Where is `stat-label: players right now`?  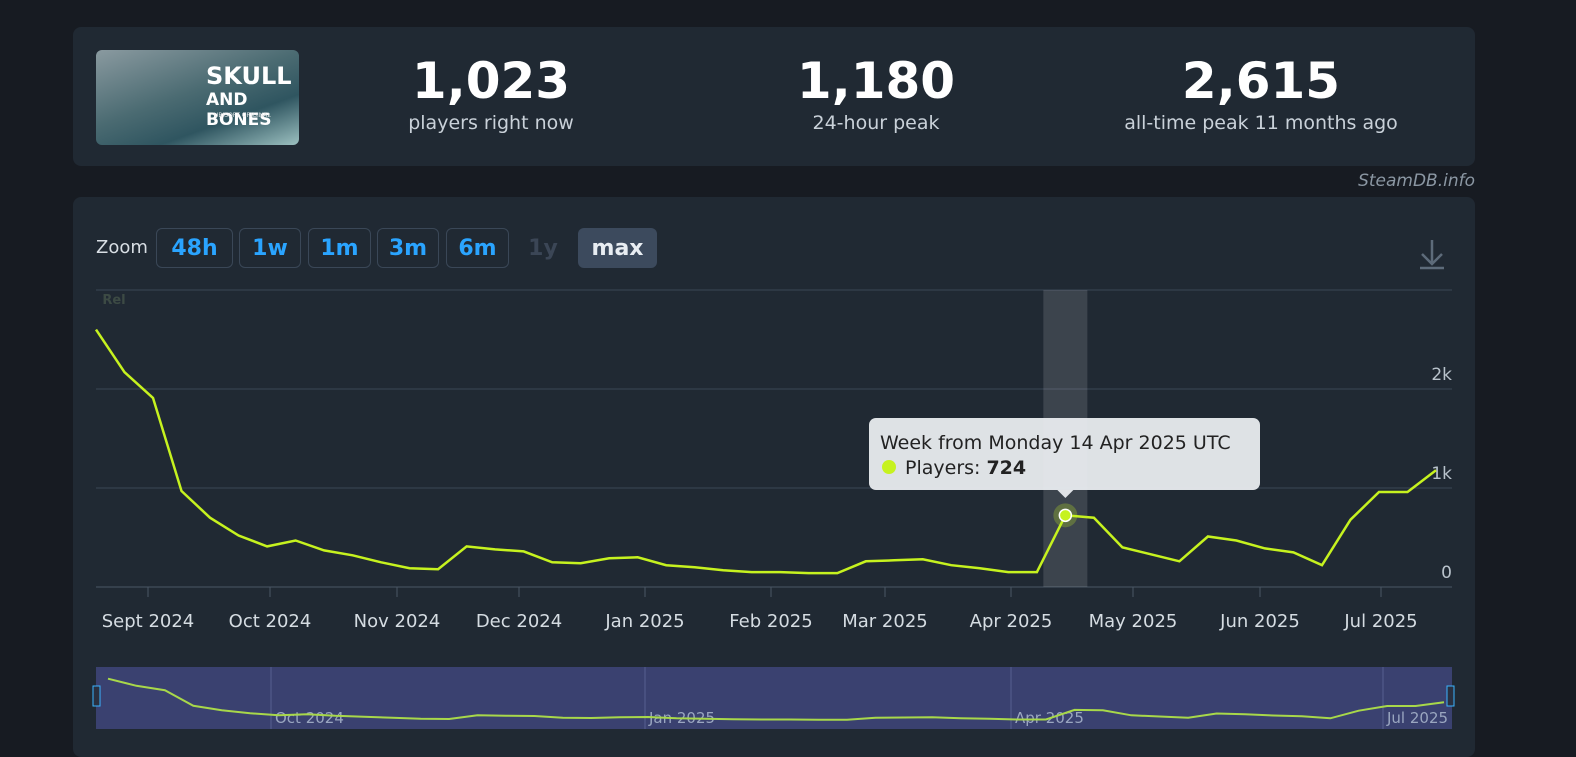 stat-label: players right now is located at coordinates (491, 123).